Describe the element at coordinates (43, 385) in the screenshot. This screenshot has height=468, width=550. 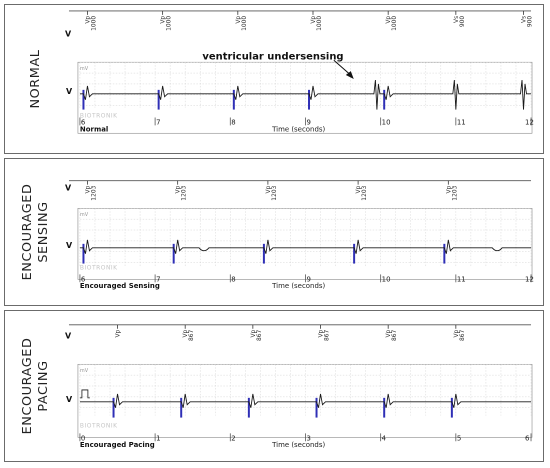
I see `panel-title-line-2: PACING` at that location.